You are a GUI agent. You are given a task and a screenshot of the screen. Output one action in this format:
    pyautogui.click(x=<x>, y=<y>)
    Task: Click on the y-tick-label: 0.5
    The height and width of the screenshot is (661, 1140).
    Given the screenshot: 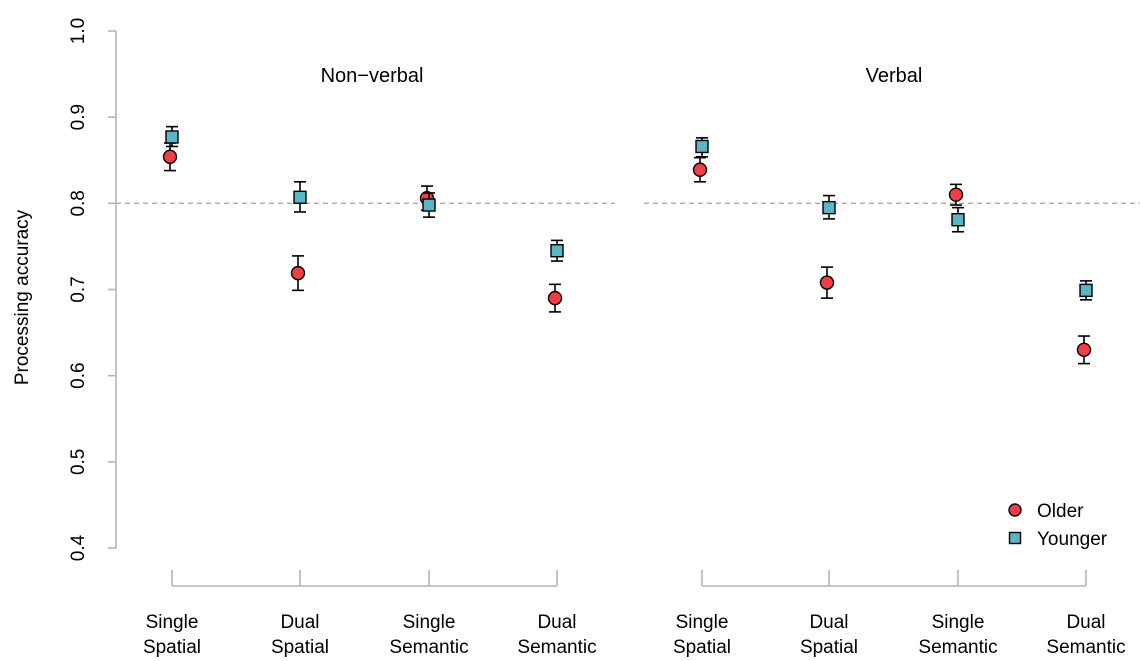 What is the action you would take?
    pyautogui.click(x=78, y=462)
    